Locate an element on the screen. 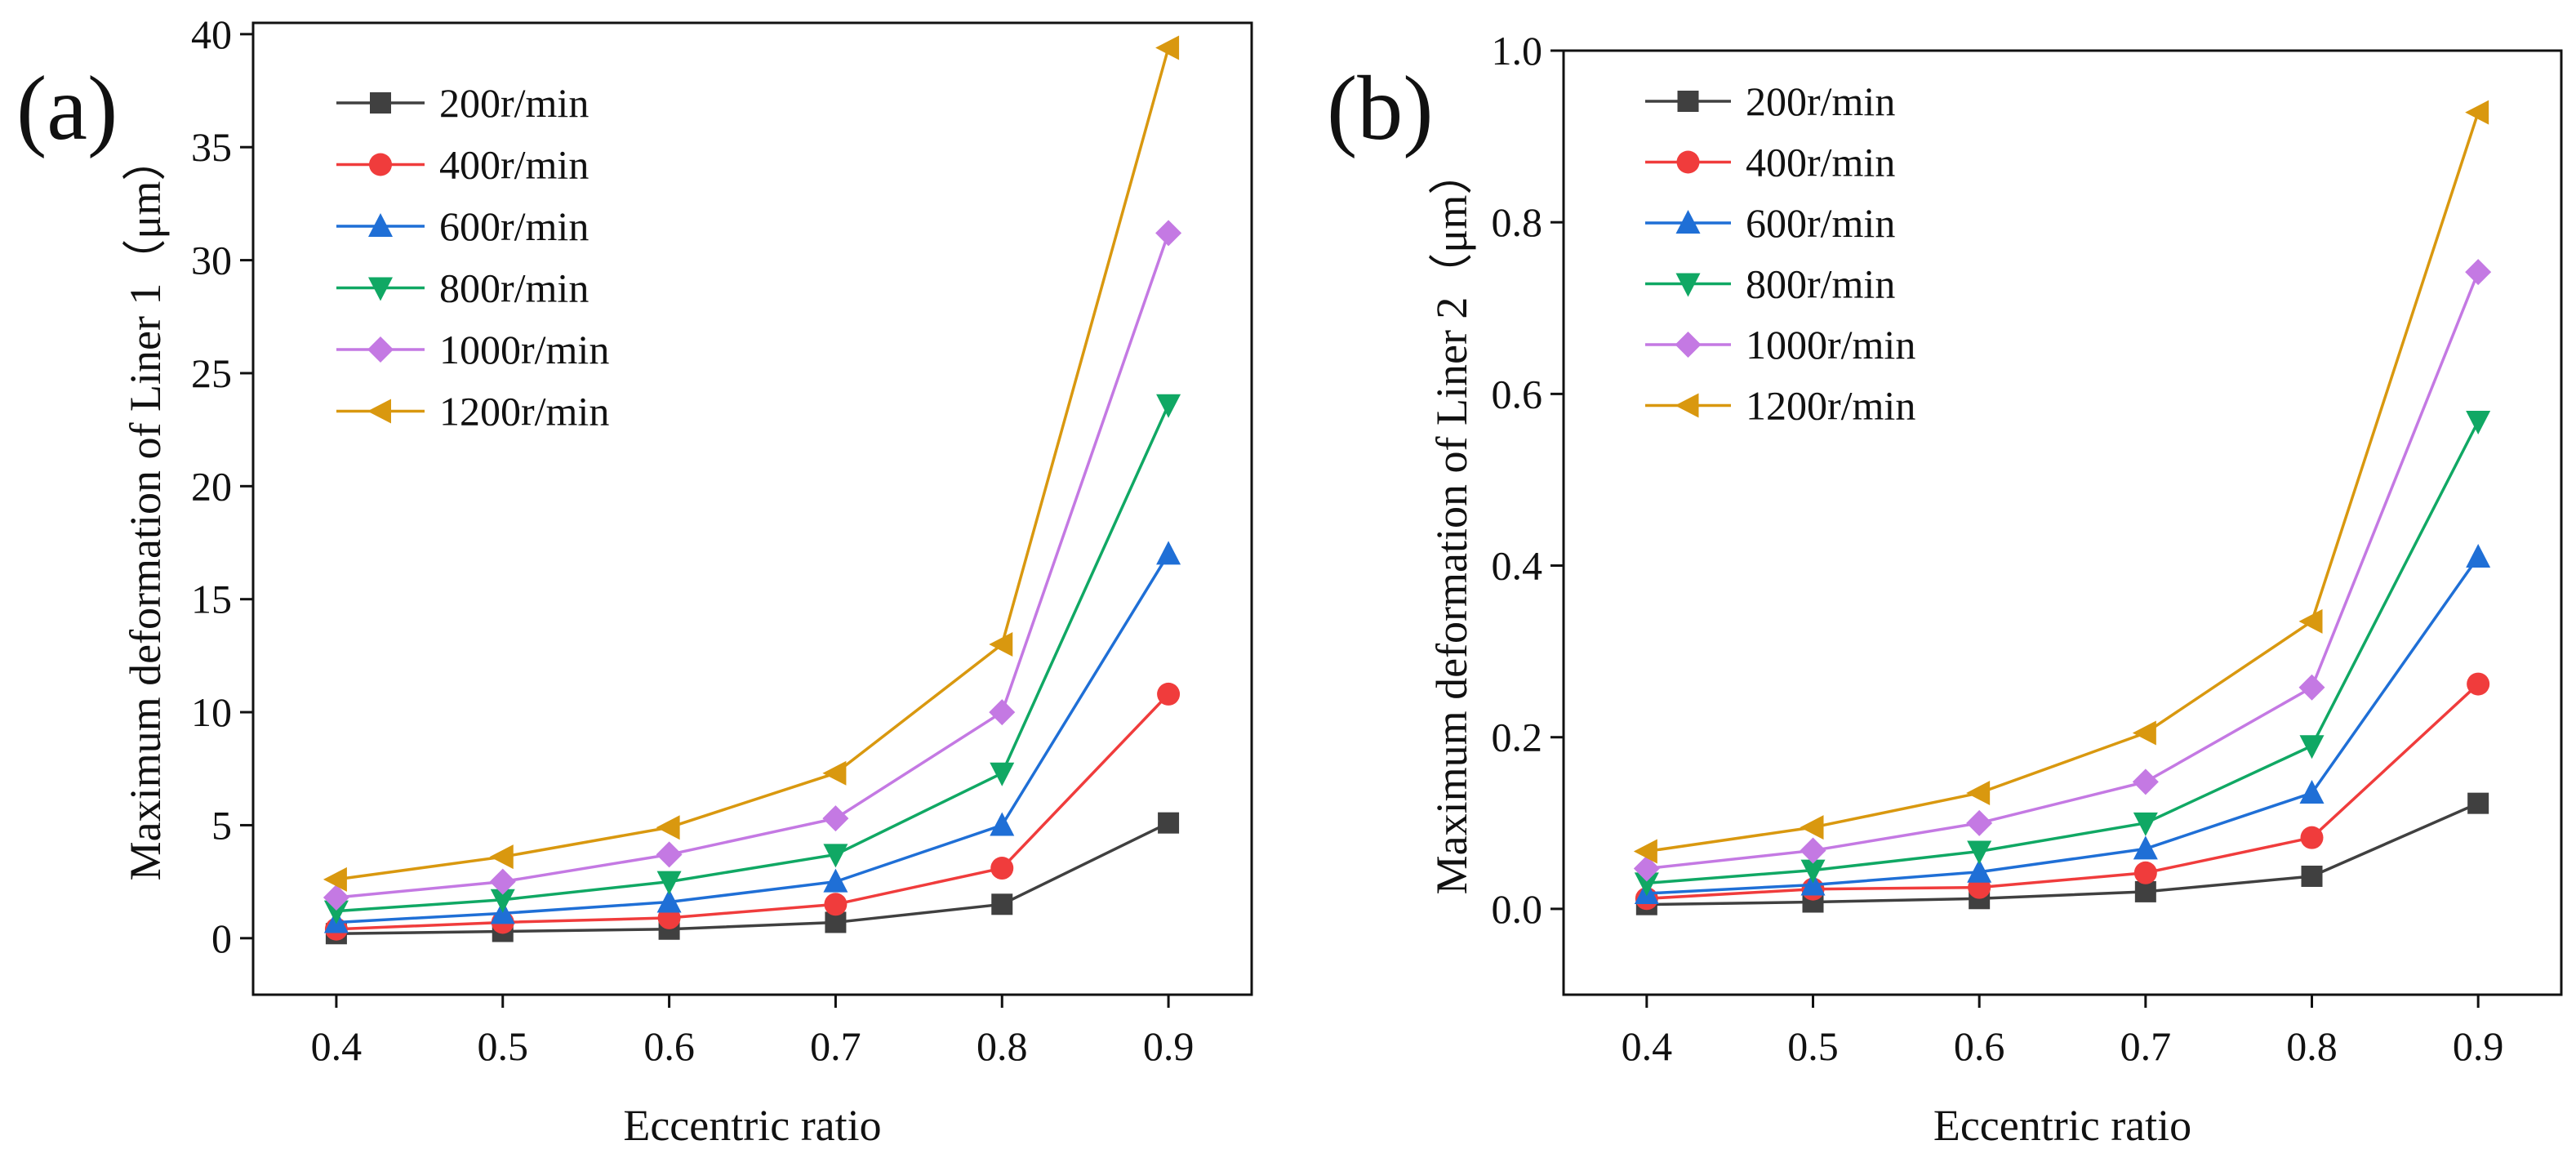  legend-label: 1000r/min is located at coordinates (524, 349).